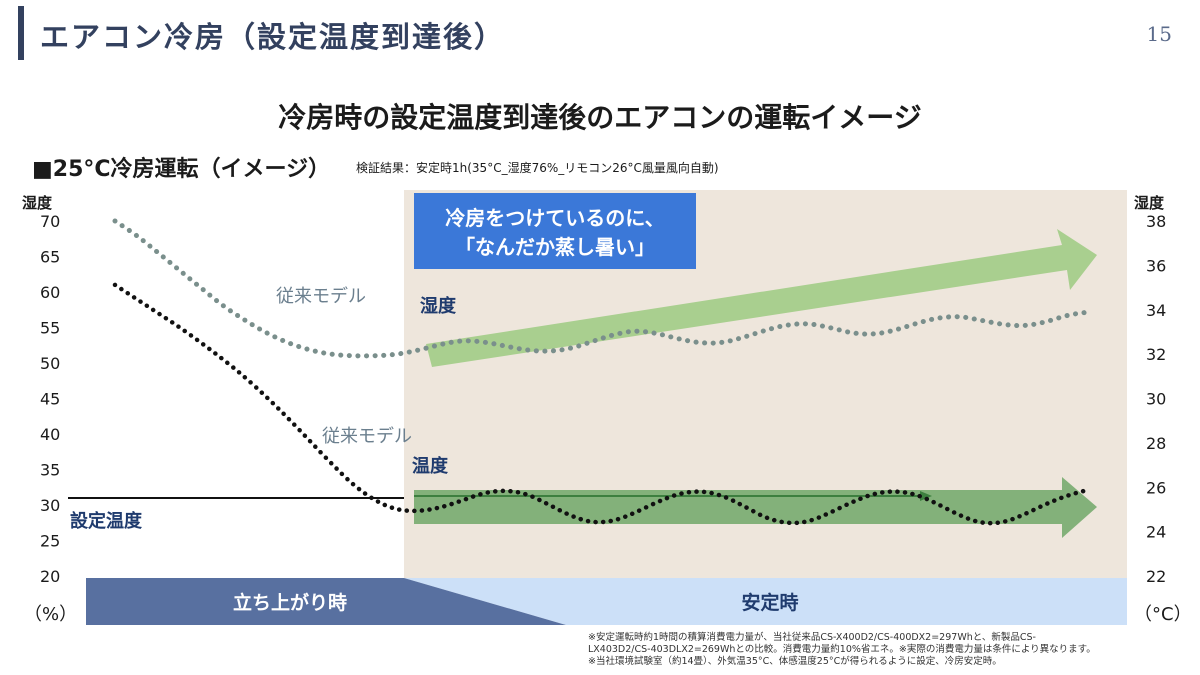 The height and width of the screenshot is (675, 1200). What do you see at coordinates (1149, 203) in the screenshot?
I see `right-axis-title: 湿度` at bounding box center [1149, 203].